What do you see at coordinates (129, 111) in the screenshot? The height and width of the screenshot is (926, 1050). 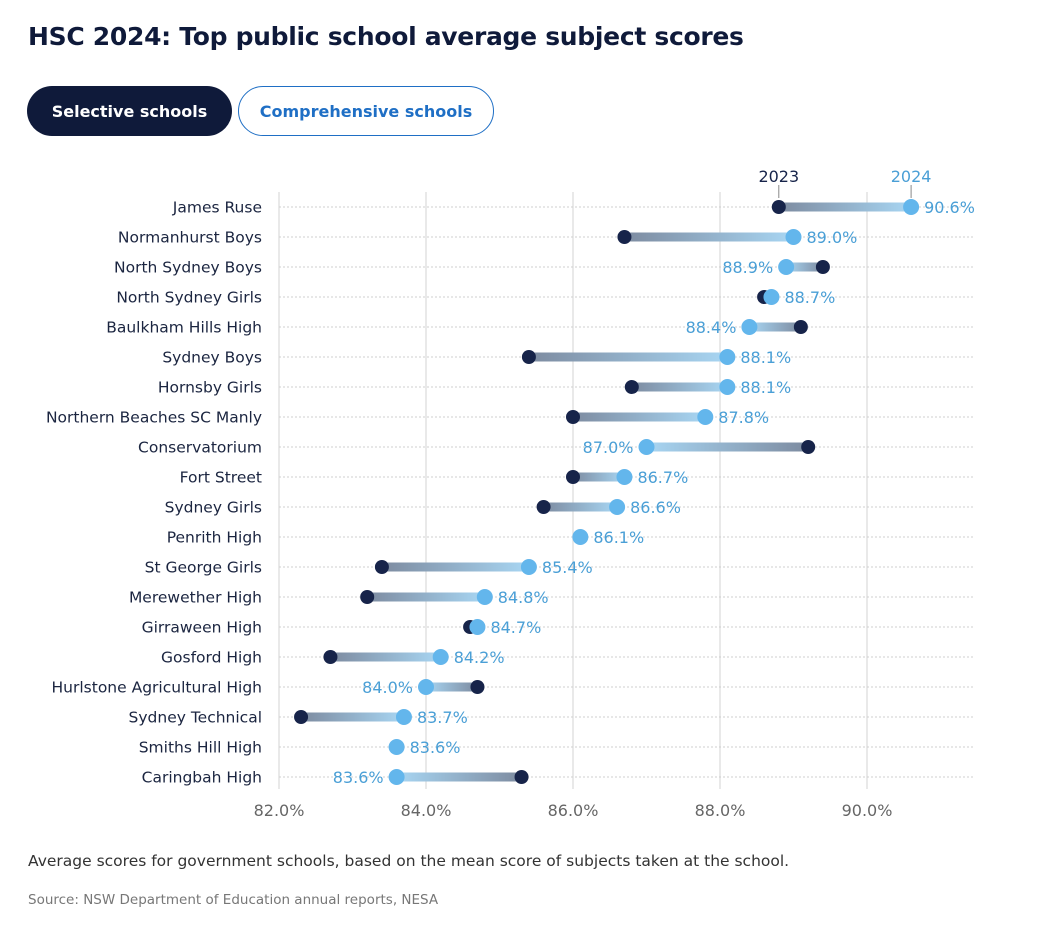 I see `tab-selective-schools: Selective schools` at bounding box center [129, 111].